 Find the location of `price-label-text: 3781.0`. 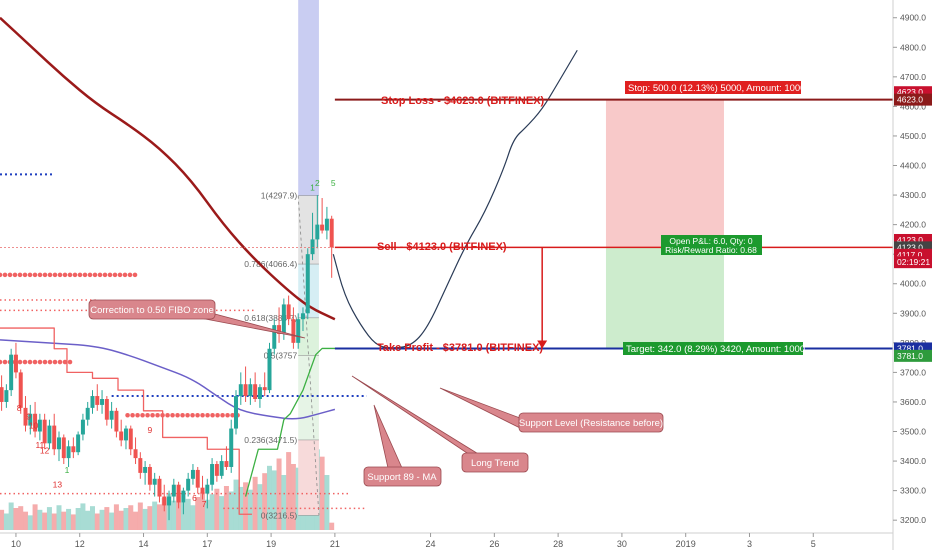

price-label-text: 3781.0 is located at coordinates (910, 348).